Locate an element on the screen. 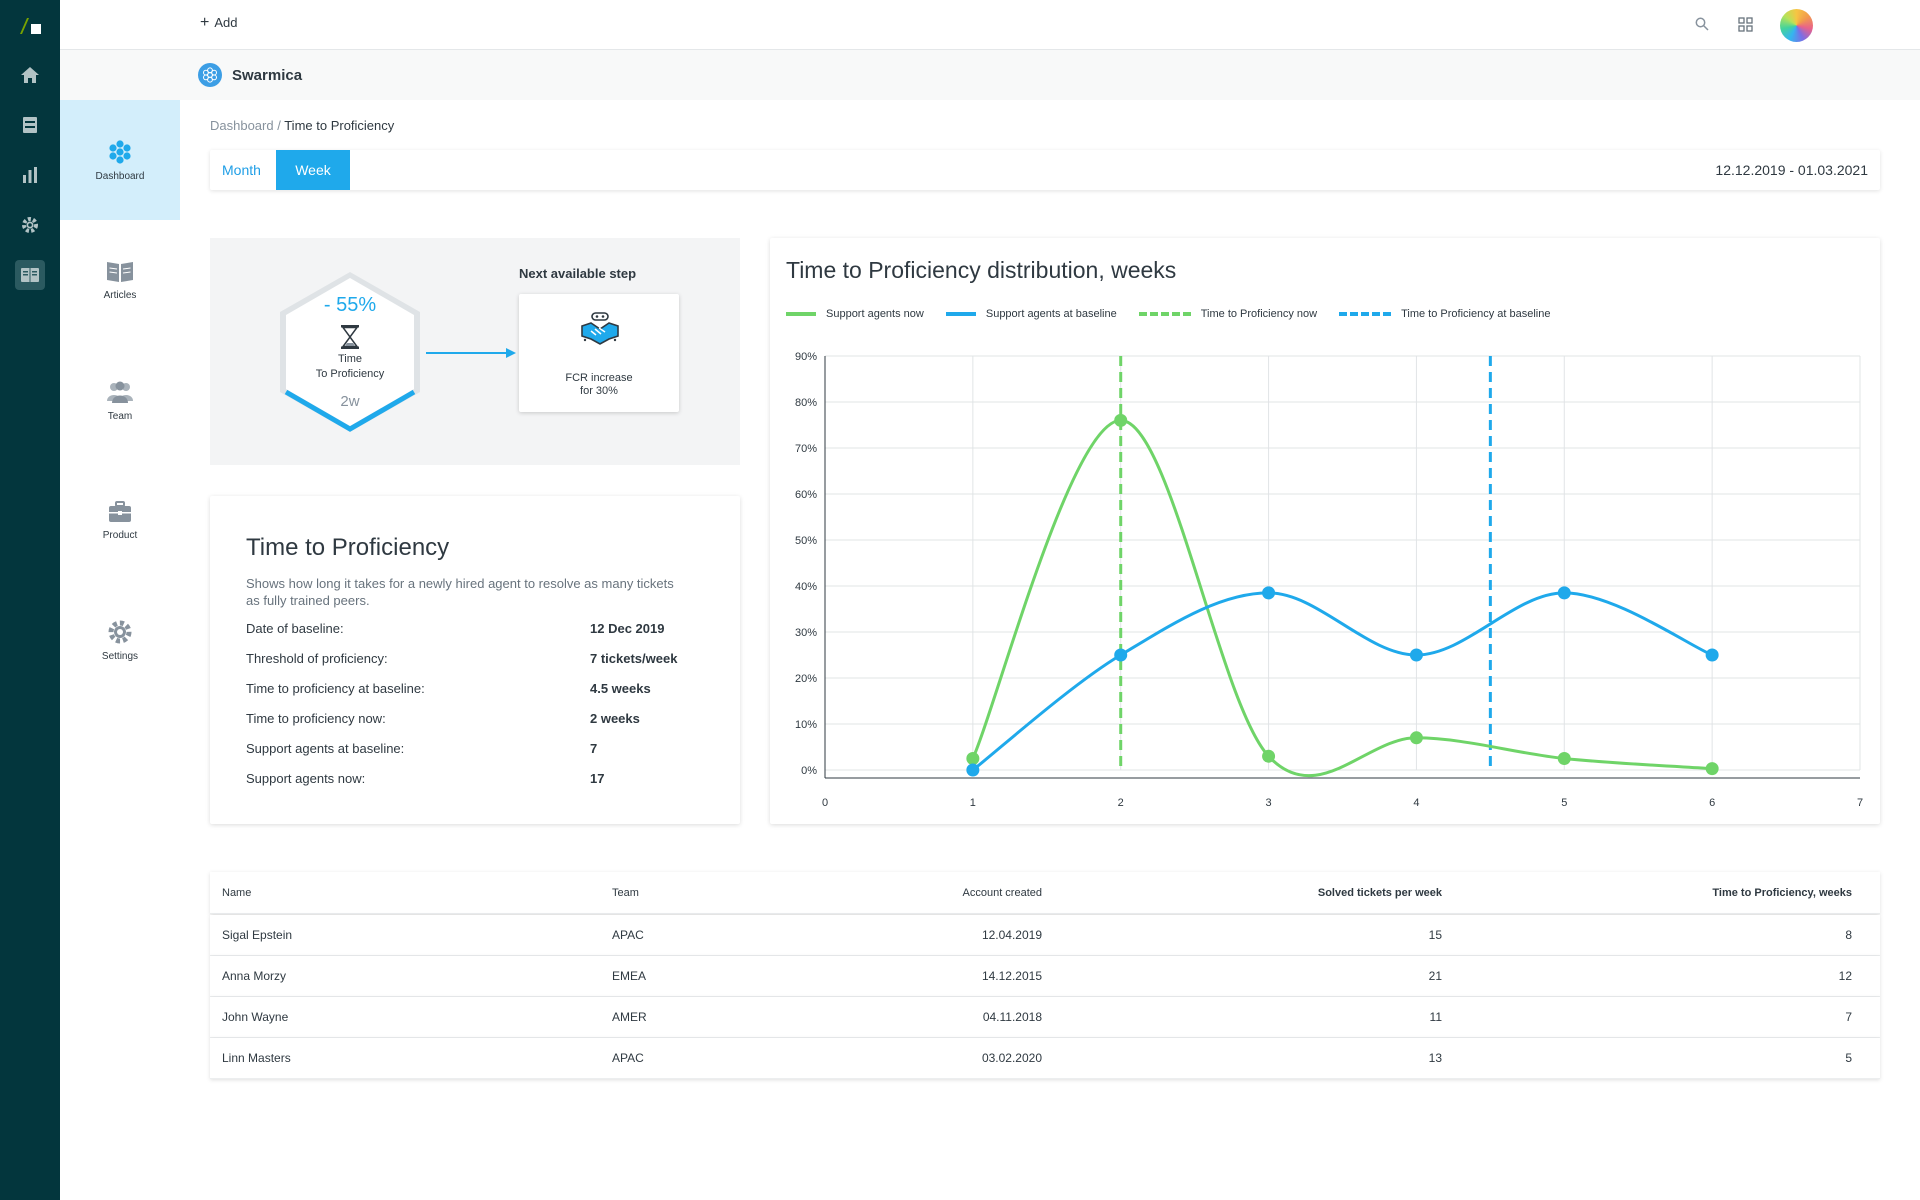 The height and width of the screenshot is (1200, 1920). table-row: Linn Masters APAC 03.02.2020 13 5 is located at coordinates (1045, 1058).